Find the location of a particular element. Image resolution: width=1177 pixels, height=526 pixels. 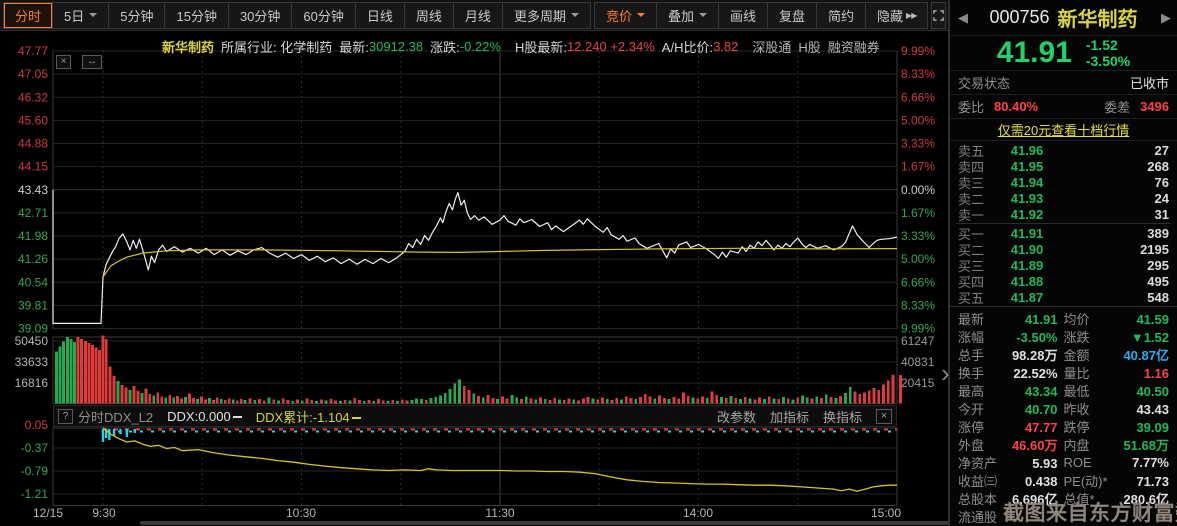

time-axis: 12/15 9:30 10:30 11:30 14:00 15:00 is located at coordinates (474, 512).